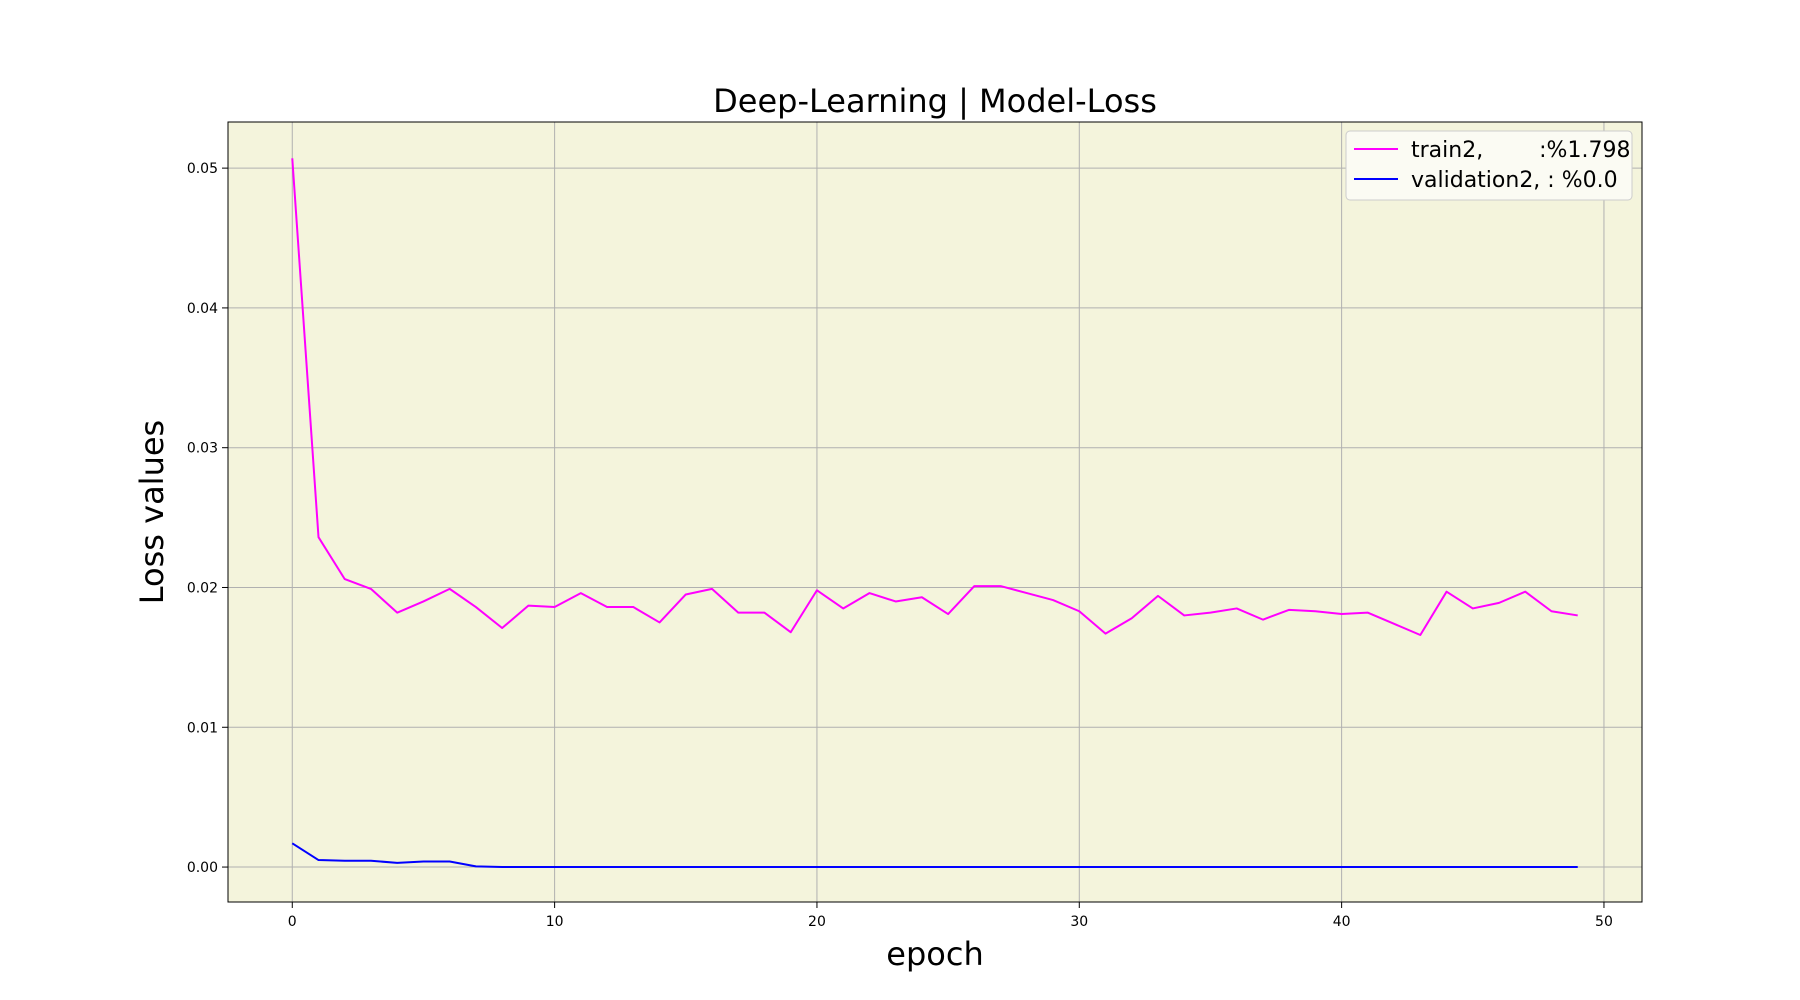  I want to click on x-tick-label: 30, so click(1079, 922).